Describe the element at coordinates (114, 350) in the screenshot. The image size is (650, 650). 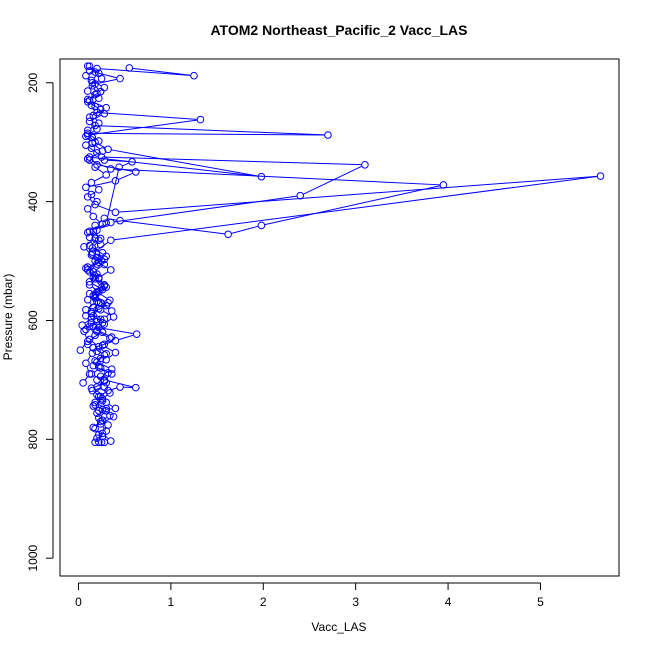
I see `data-series` at that location.